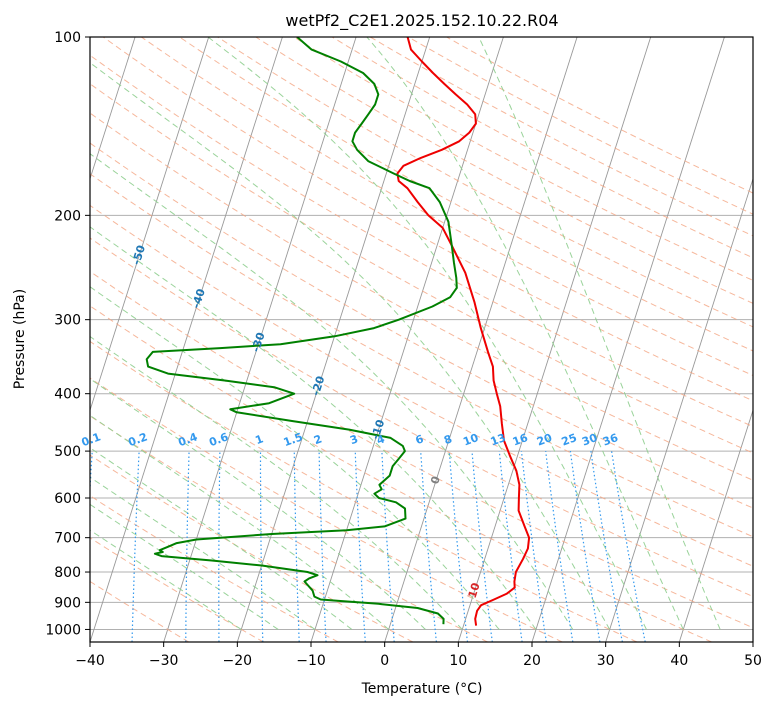 Image resolution: width=775 pixels, height=708 pixels. I want to click on mixing-ratio-label: 10, so click(470, 440).